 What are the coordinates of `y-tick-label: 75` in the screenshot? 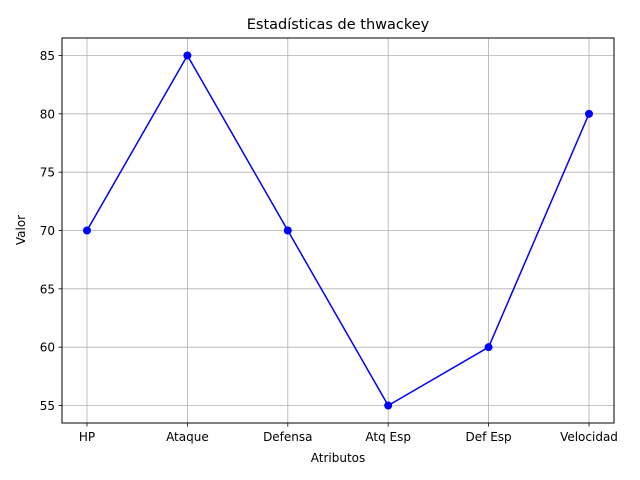 It's located at (47, 173).